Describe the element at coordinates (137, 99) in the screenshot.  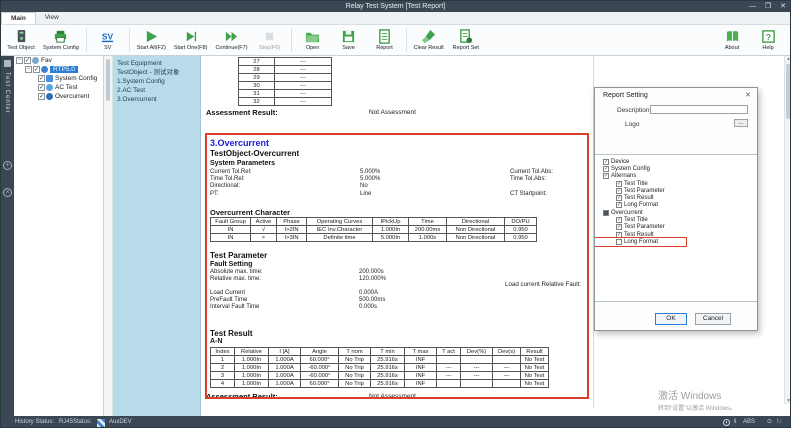
I see `nav-item-3-overcurrent: 3.Overcurrent` at that location.